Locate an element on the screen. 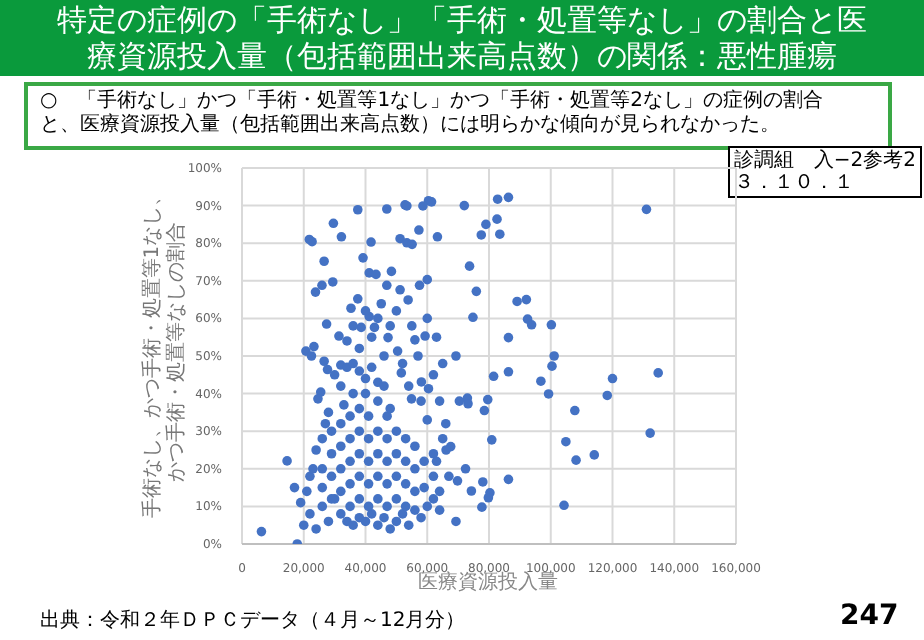 The height and width of the screenshot is (640, 924). text: 247 is located at coordinates (869, 616).